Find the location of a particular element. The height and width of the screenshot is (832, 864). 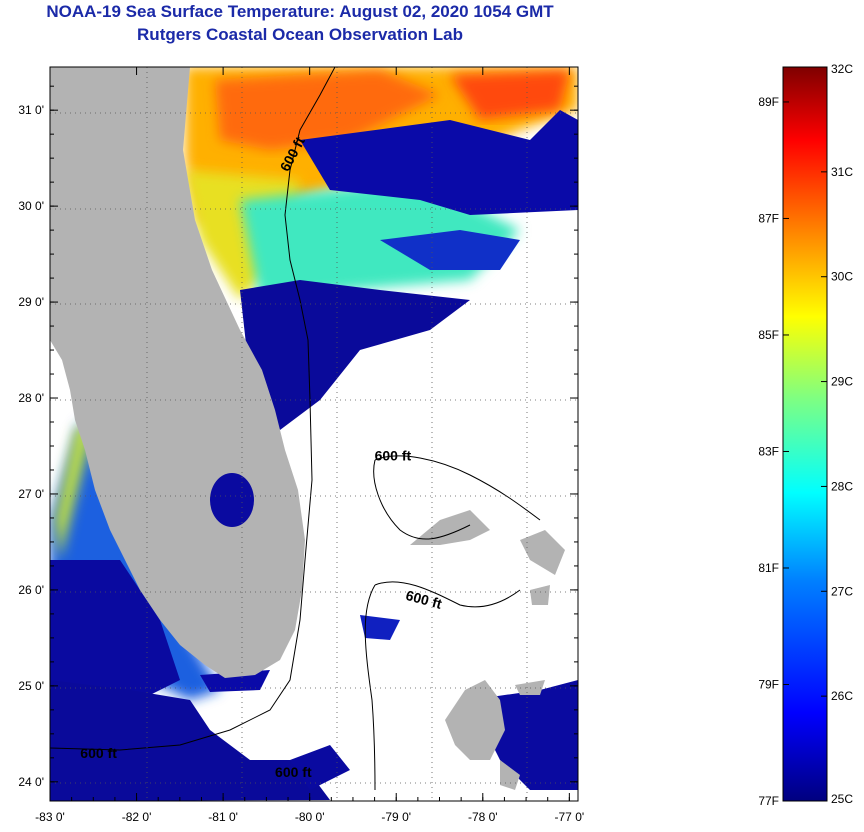

map-subtitle: Rutgers Coastal Ocean Observation Lab is located at coordinates (300, 34).